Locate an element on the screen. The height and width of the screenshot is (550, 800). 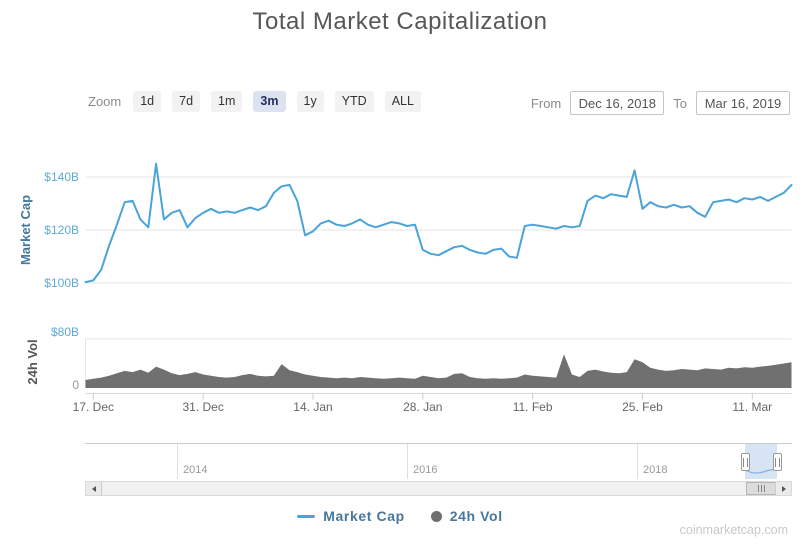
navigator-right-handle is located at coordinates (777, 462).